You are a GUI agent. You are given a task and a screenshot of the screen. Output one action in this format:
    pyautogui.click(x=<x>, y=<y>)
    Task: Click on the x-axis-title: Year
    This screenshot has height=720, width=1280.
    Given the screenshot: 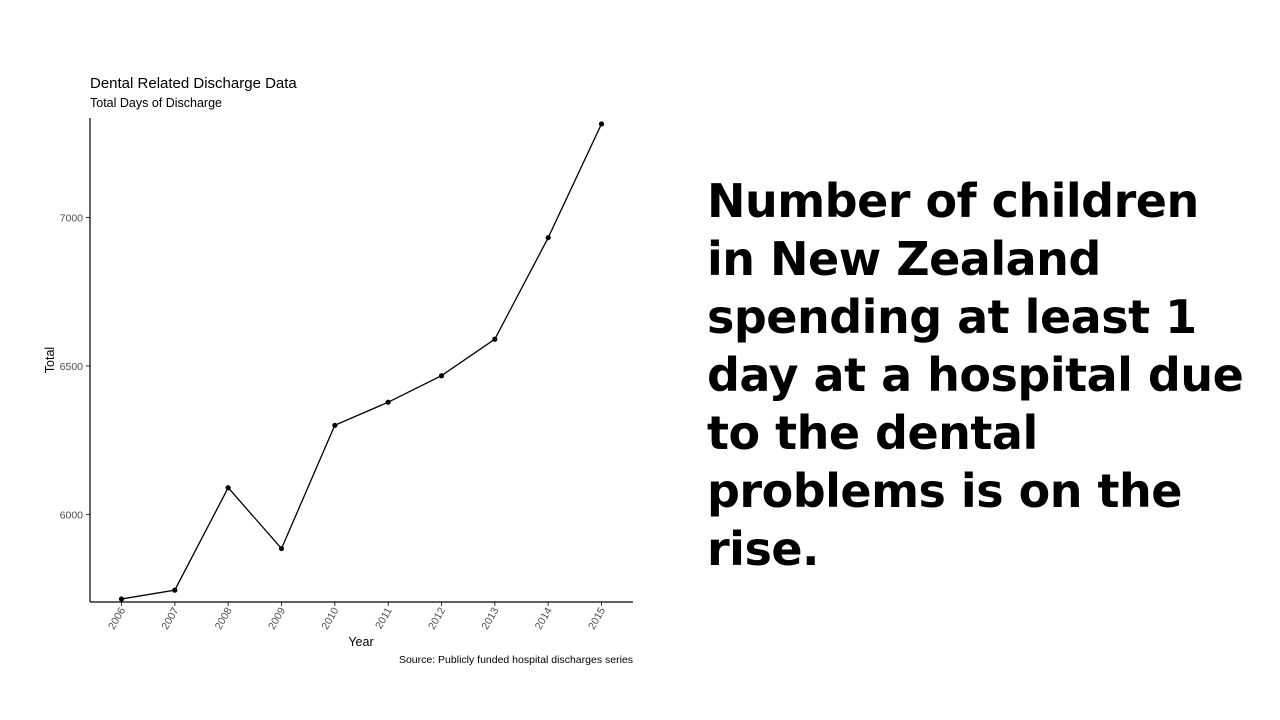 What is the action you would take?
    pyautogui.click(x=360, y=642)
    